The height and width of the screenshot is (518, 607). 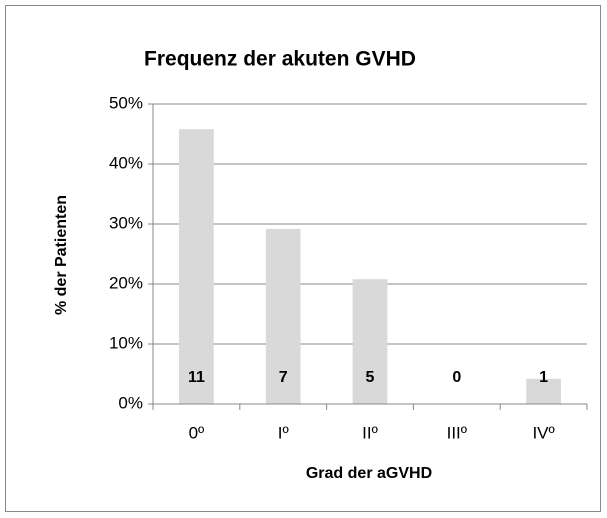 What do you see at coordinates (457, 432) in the screenshot?
I see `x-tick-label: IIIº` at bounding box center [457, 432].